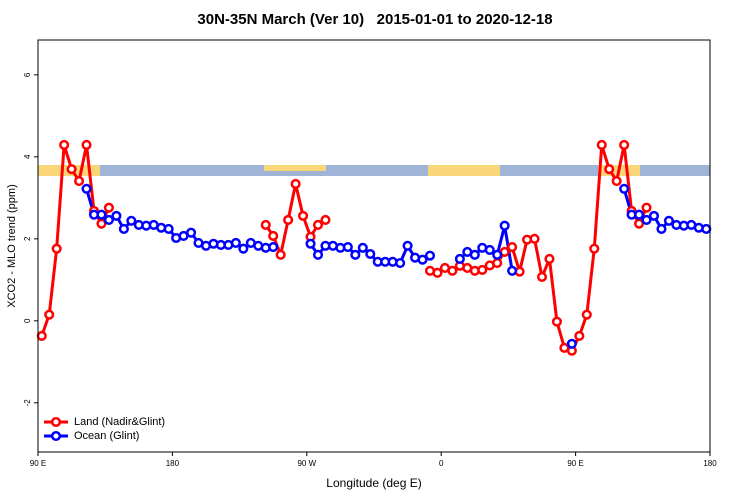 Image resolution: width=750 pixels, height=500 pixels. I want to click on y-tick-label: 6, so click(27, 74).